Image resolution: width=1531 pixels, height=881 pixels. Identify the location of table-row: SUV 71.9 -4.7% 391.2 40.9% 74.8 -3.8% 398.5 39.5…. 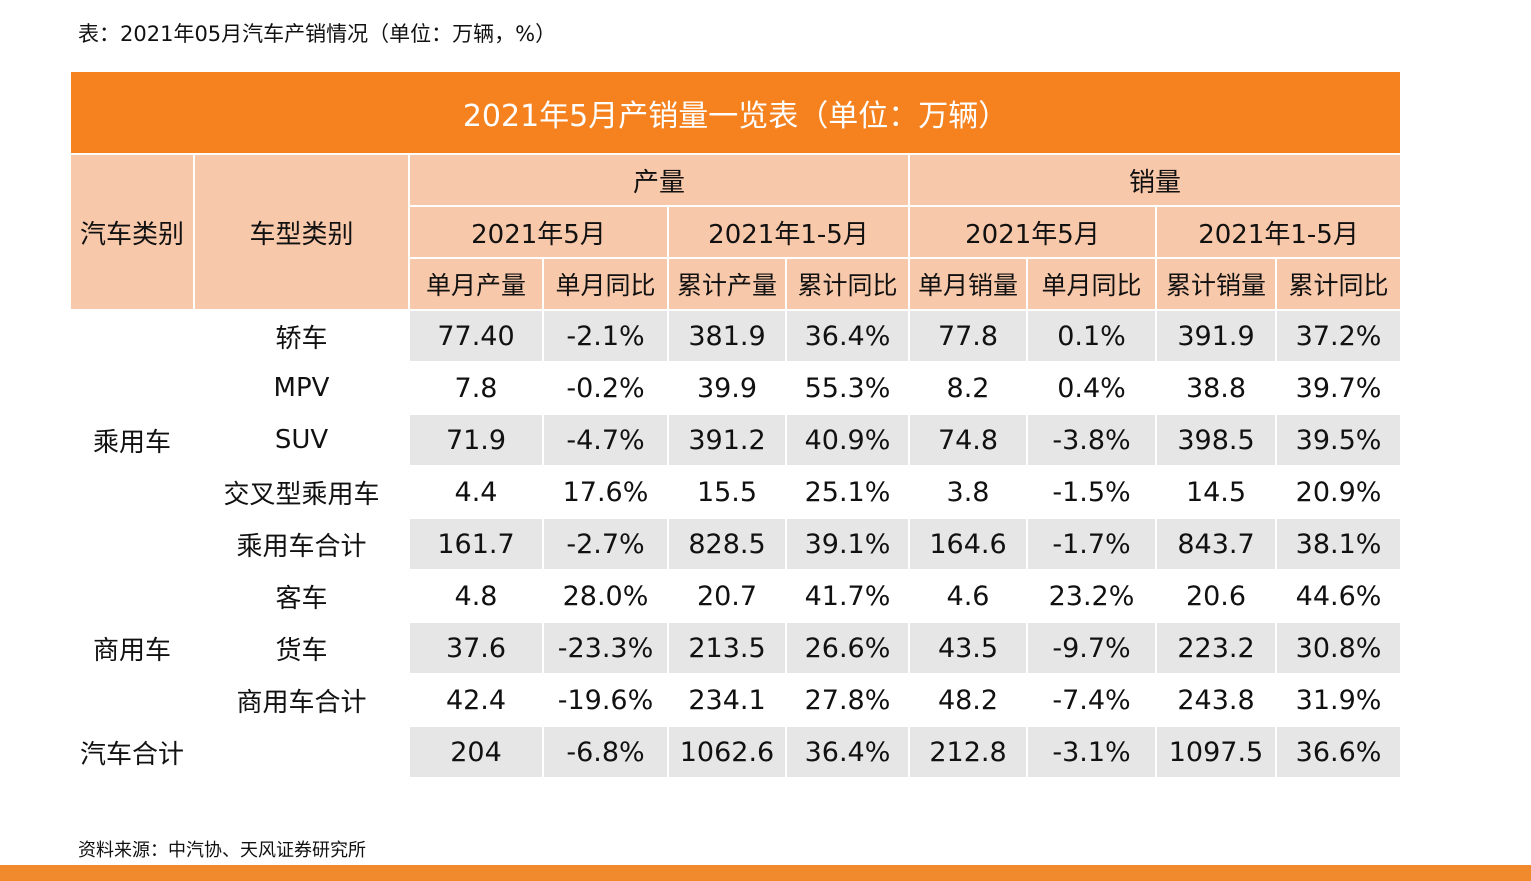
(736, 440).